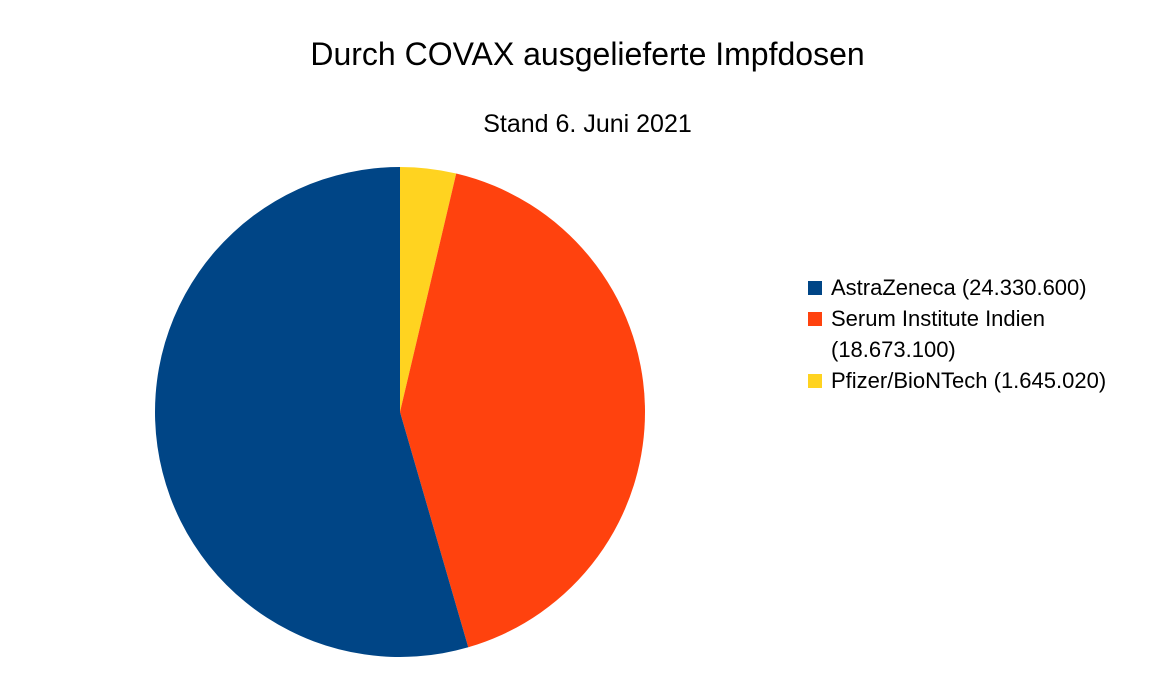 This screenshot has height=681, width=1171. Describe the element at coordinates (587, 54) in the screenshot. I see `chart-title: Durch COVAX ausgelieferte Impfdosen` at that location.